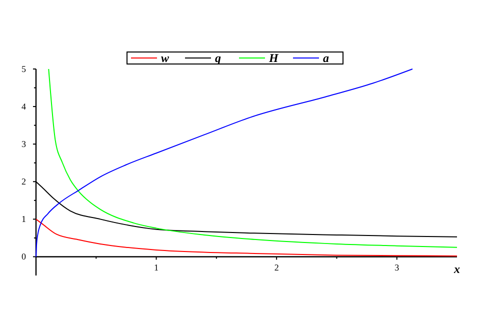 This screenshot has width=491, height=327. What do you see at coordinates (456, 269) in the screenshot?
I see `x-axis-title: x` at bounding box center [456, 269].